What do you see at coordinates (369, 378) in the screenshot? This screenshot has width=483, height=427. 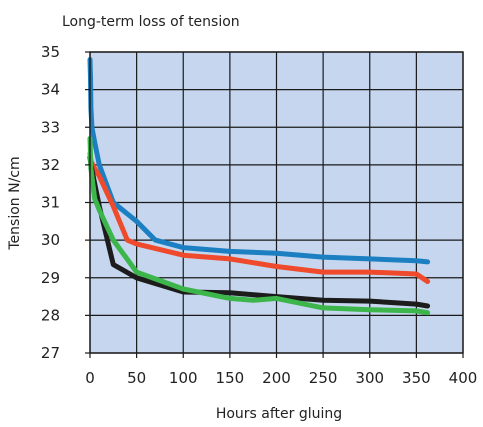 I see `x-tick-label: 300` at bounding box center [369, 378].